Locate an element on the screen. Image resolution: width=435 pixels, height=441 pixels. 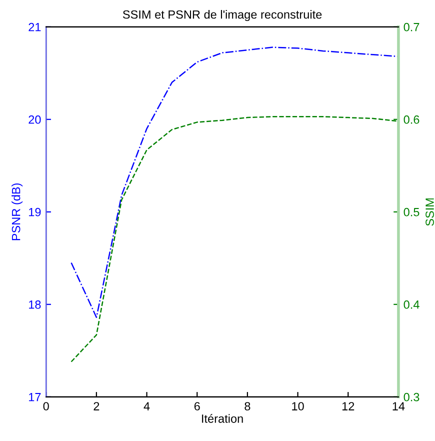
x-tick-label: 2 is located at coordinates (97, 406).